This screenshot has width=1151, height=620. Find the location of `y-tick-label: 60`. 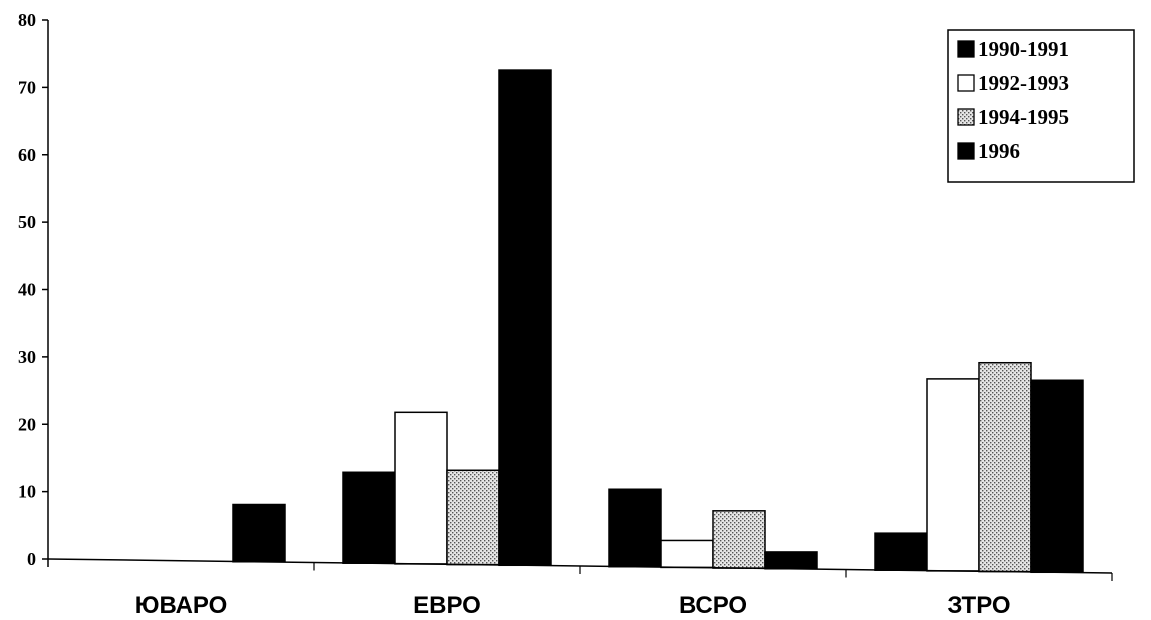

y-tick-label: 60 is located at coordinates (27, 155).